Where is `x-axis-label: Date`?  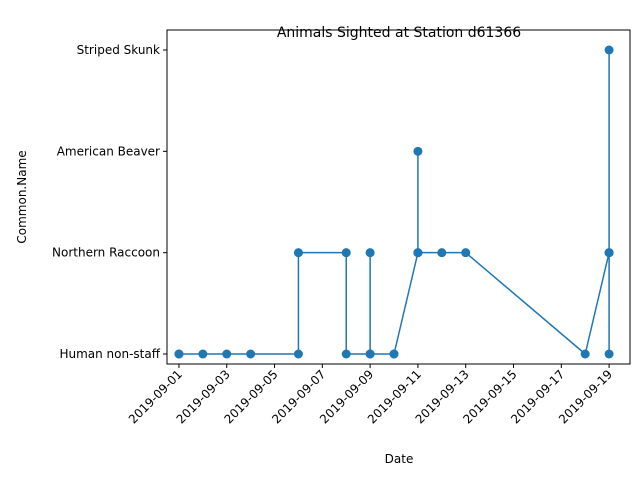
x-axis-label: Date is located at coordinates (399, 459).